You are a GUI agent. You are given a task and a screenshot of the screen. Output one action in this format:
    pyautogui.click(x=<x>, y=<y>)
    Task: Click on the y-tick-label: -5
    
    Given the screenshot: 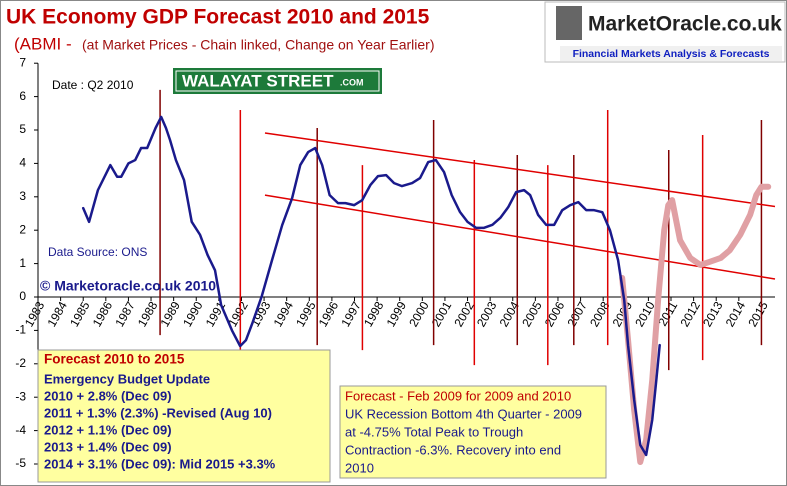 What is the action you would take?
    pyautogui.click(x=20, y=463)
    